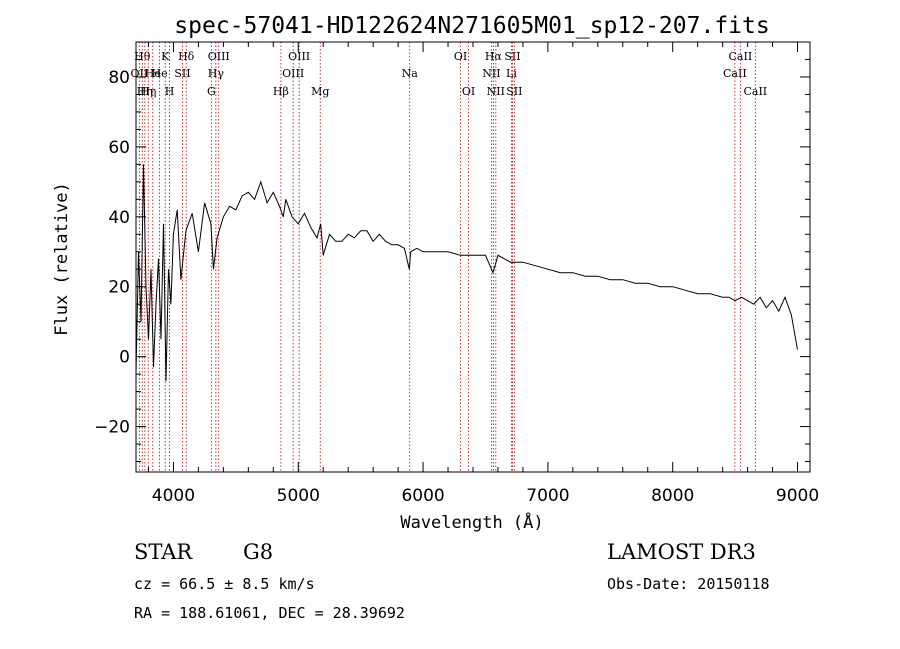  I want to click on spectral-line-label: Hδ, so click(186, 56).